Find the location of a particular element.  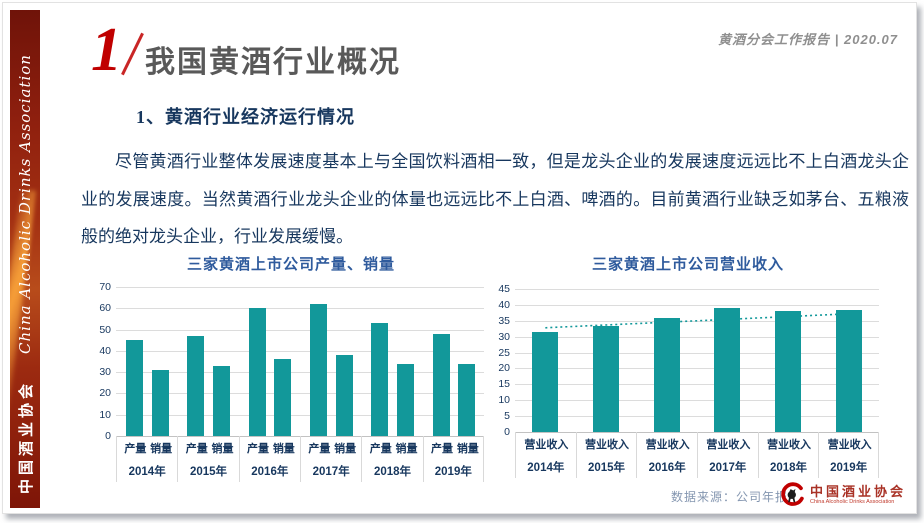

year-label: 2019年 is located at coordinates (849, 468).